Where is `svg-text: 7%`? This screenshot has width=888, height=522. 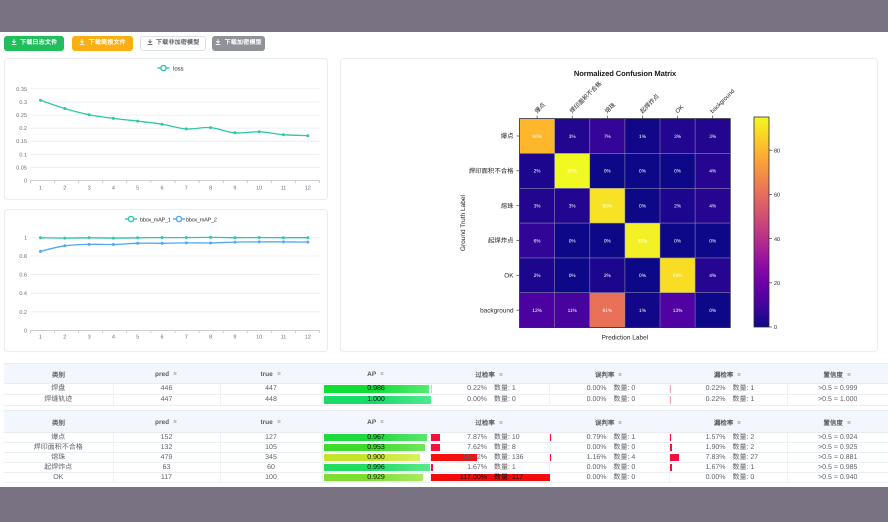 svg-text: 7% is located at coordinates (608, 137).